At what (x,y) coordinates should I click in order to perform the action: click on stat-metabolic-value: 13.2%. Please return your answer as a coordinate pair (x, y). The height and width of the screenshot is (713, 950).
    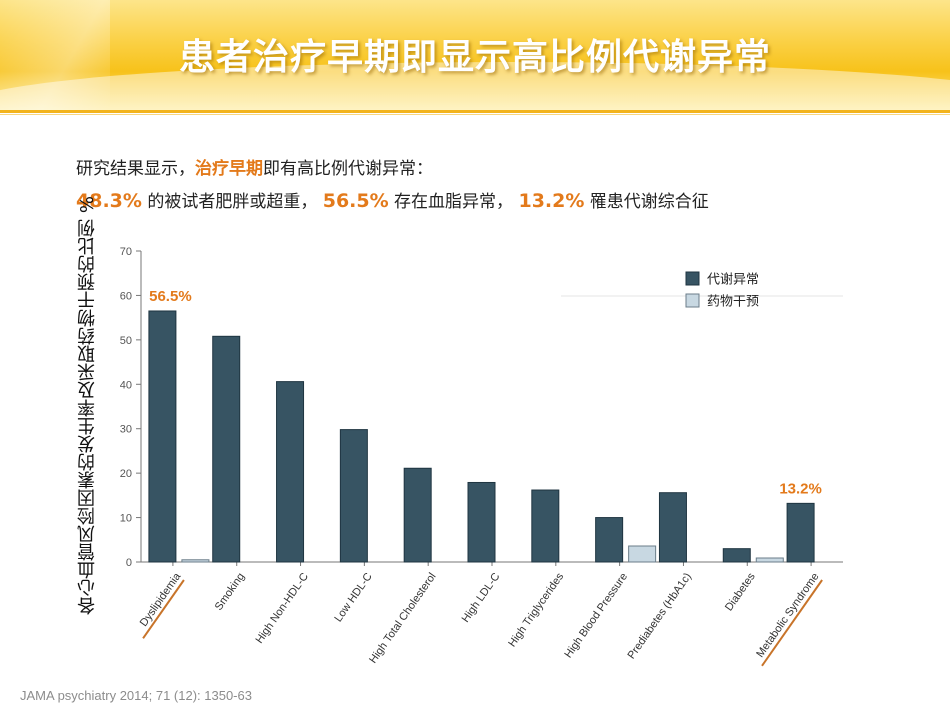
    Looking at the image, I should click on (551, 201).